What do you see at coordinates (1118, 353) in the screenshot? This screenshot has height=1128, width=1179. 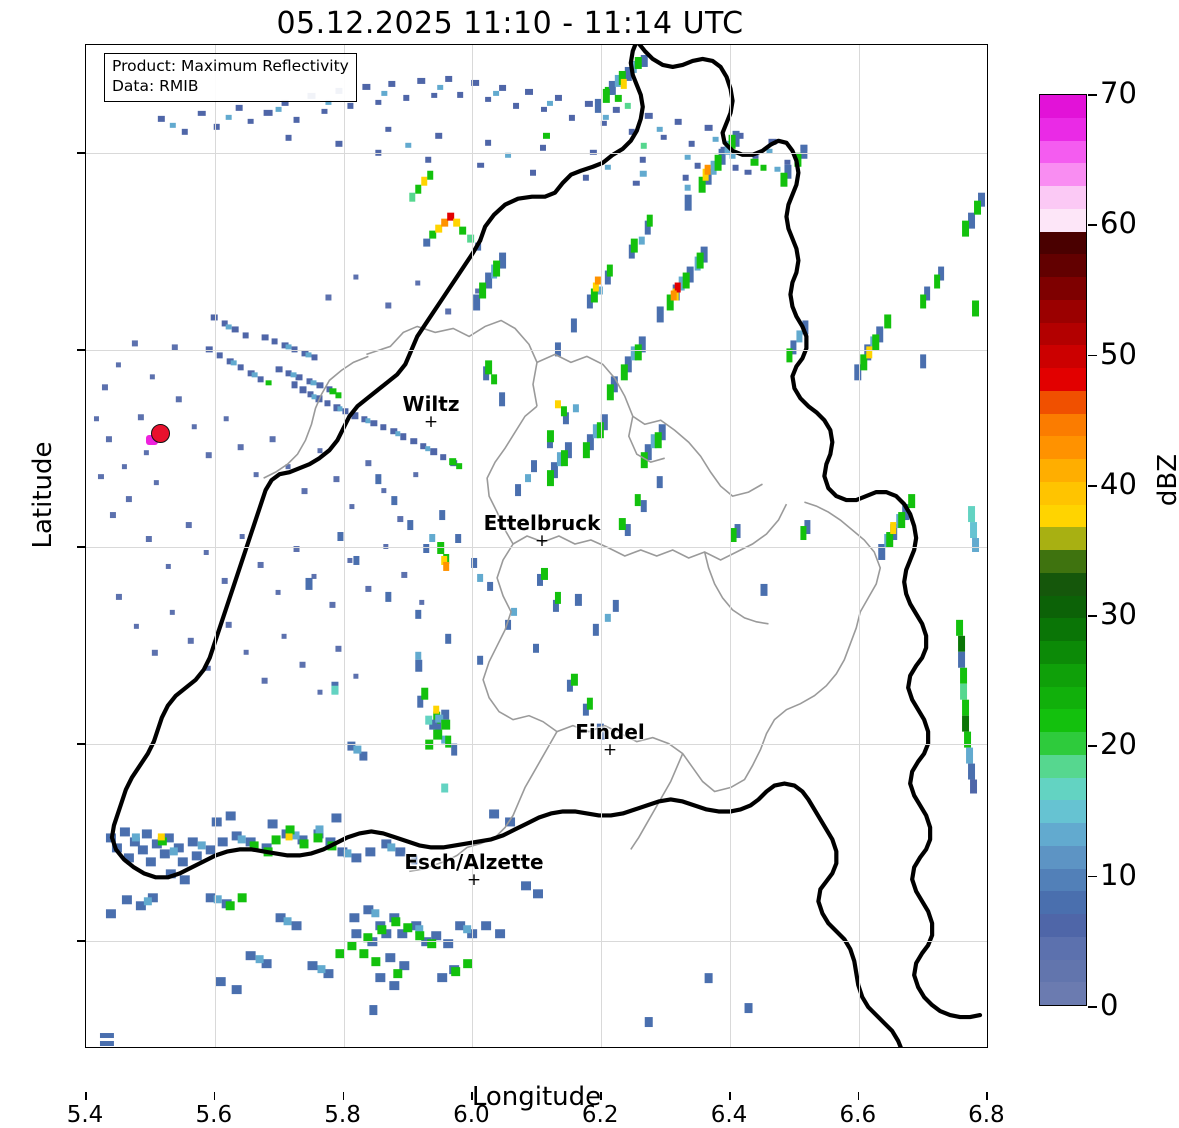 I see `colorbar-tick-label: 50` at bounding box center [1118, 353].